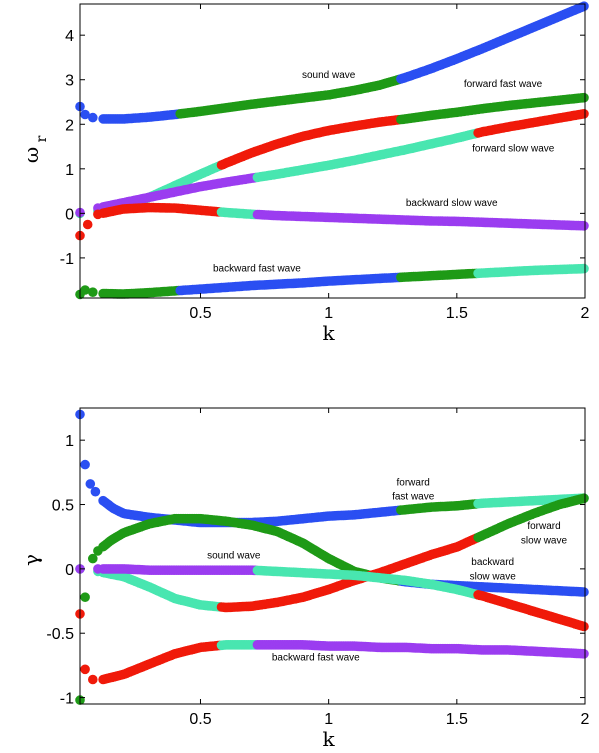 This screenshot has width=599, height=753. What do you see at coordinates (69, 81) in the screenshot?
I see `y-tick-label: 3` at bounding box center [69, 81].